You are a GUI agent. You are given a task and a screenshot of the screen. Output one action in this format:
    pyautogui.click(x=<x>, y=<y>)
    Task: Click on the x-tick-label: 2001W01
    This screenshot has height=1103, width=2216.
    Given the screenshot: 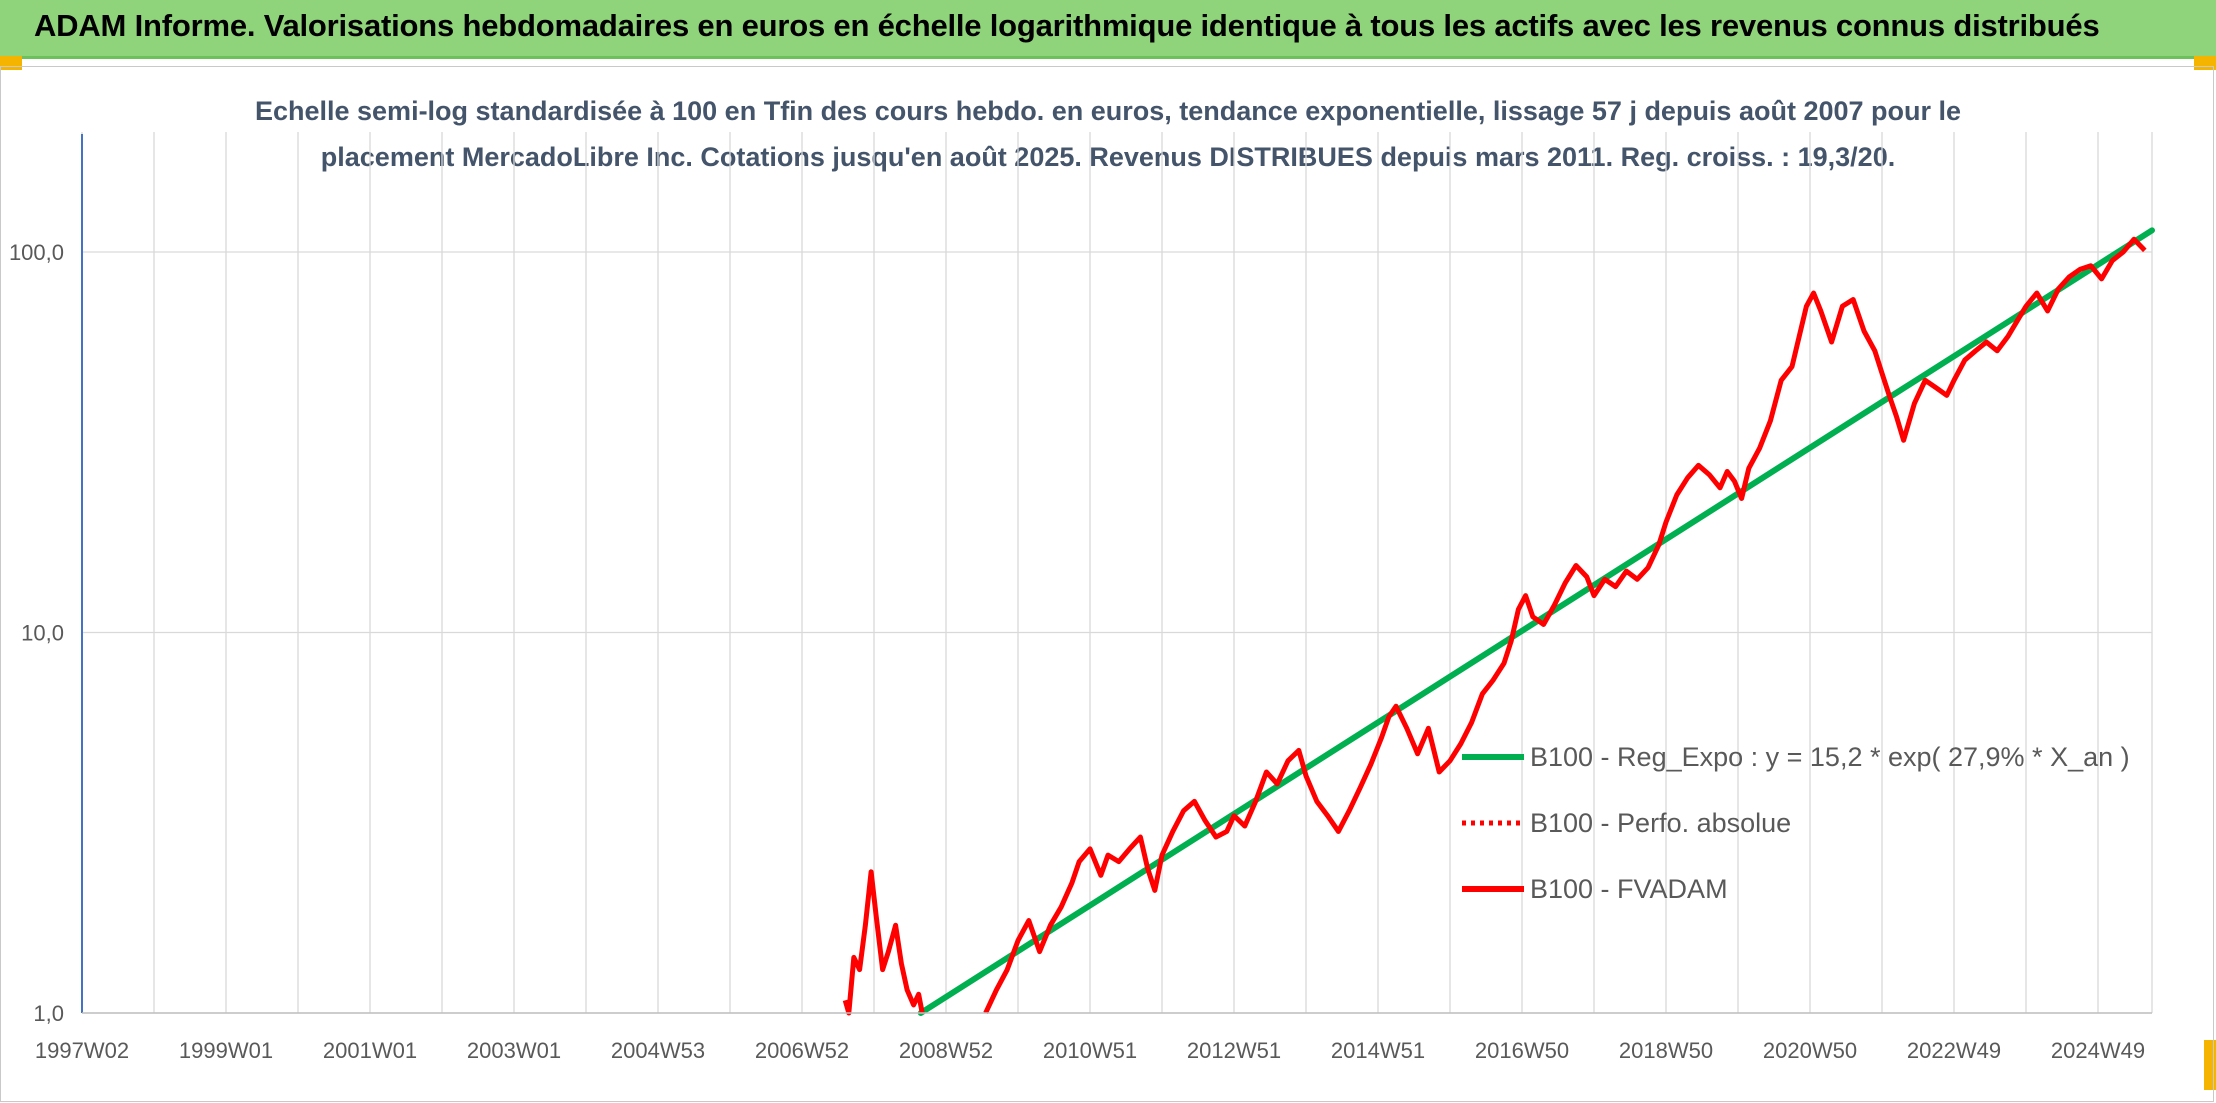 What is the action you would take?
    pyautogui.click(x=370, y=1050)
    